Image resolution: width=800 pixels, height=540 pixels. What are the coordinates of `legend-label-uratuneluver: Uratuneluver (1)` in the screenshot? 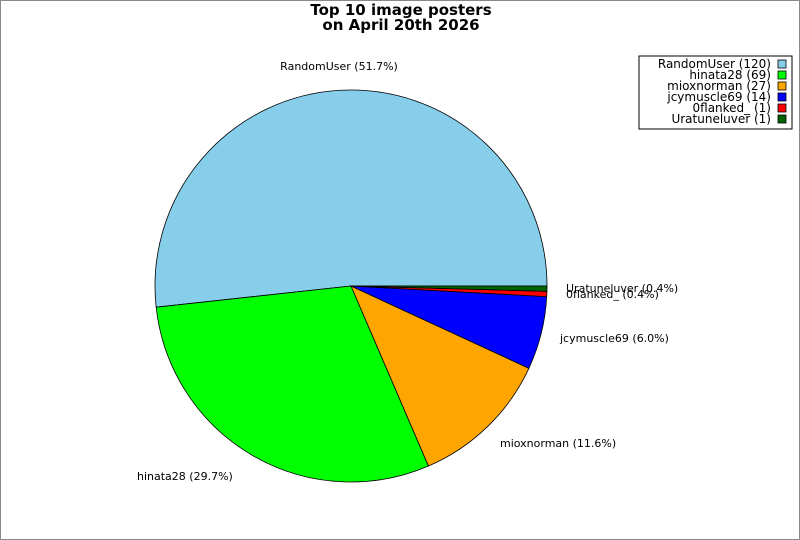 It's located at (721, 119).